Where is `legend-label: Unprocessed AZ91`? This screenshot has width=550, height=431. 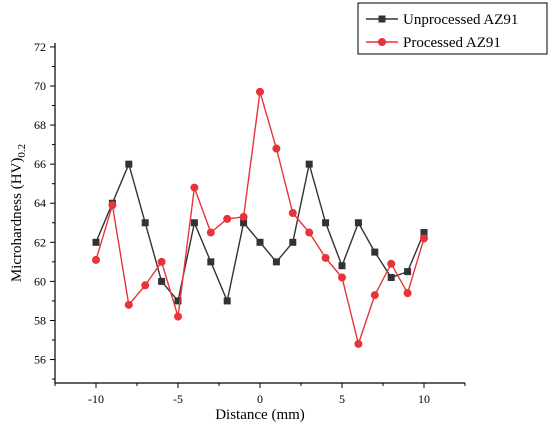 legend-label: Unprocessed AZ91 is located at coordinates (460, 20).